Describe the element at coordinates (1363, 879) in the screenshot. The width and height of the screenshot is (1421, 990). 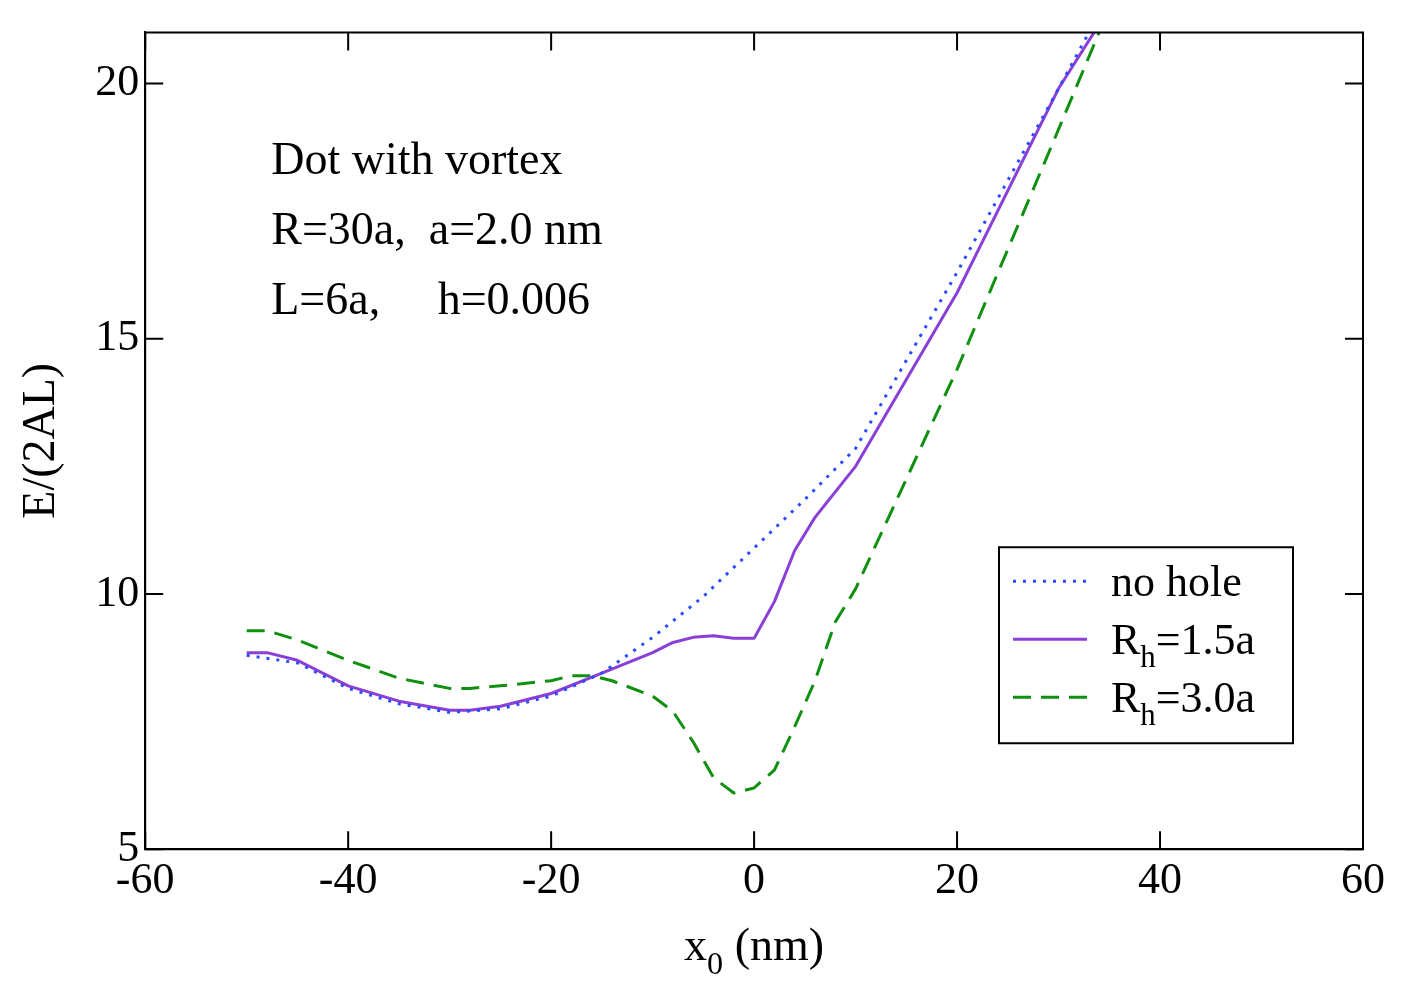
I see `x-tick-label: 60` at that location.